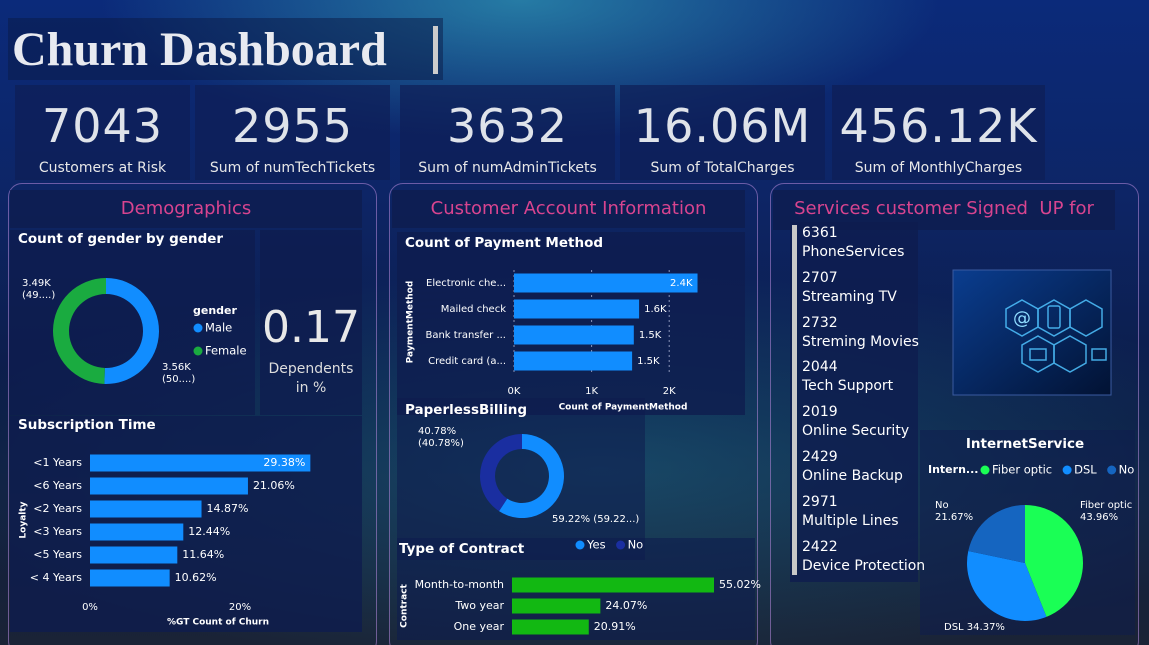 The image size is (1149, 645). What do you see at coordinates (722, 126) in the screenshot?
I see `kpi-value: 16.06M` at bounding box center [722, 126].